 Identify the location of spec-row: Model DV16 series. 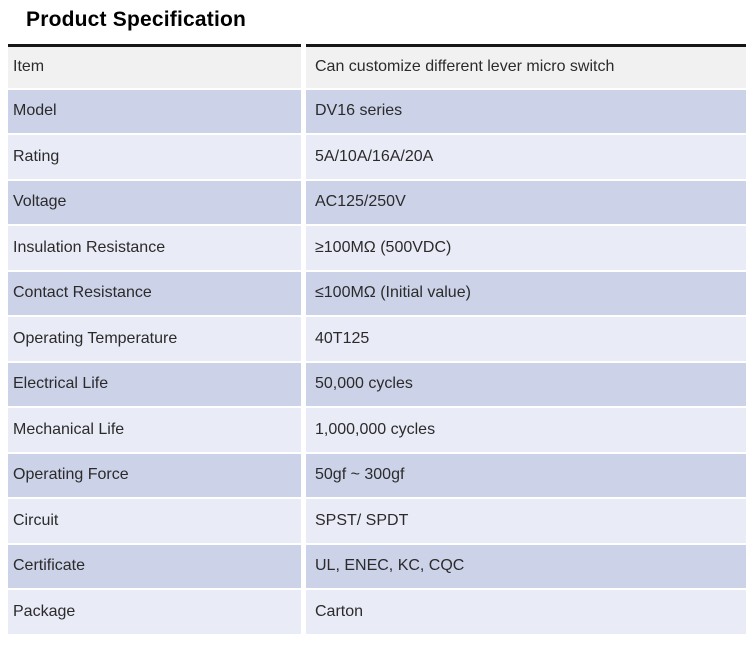
(377, 111).